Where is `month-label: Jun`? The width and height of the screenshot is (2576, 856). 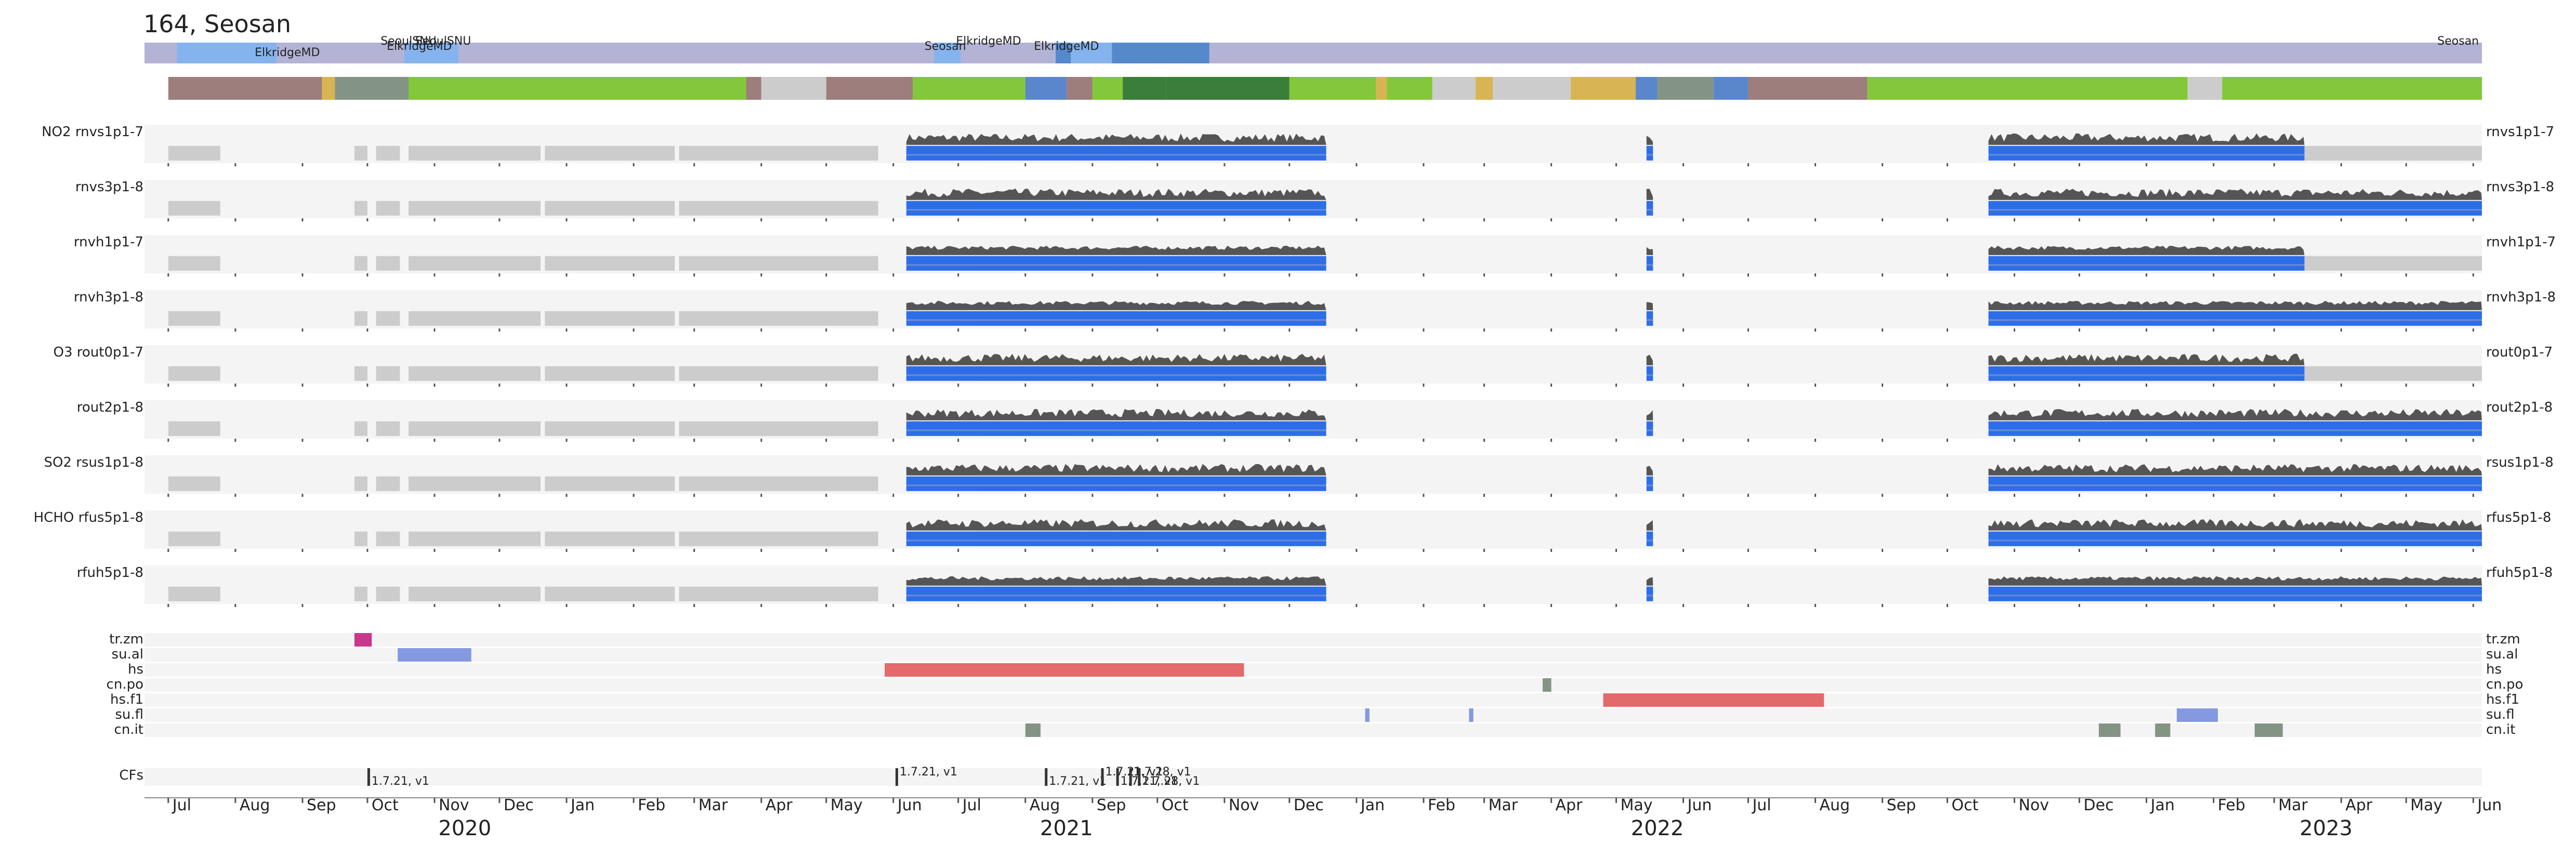
month-label: Jun is located at coordinates (2489, 805).